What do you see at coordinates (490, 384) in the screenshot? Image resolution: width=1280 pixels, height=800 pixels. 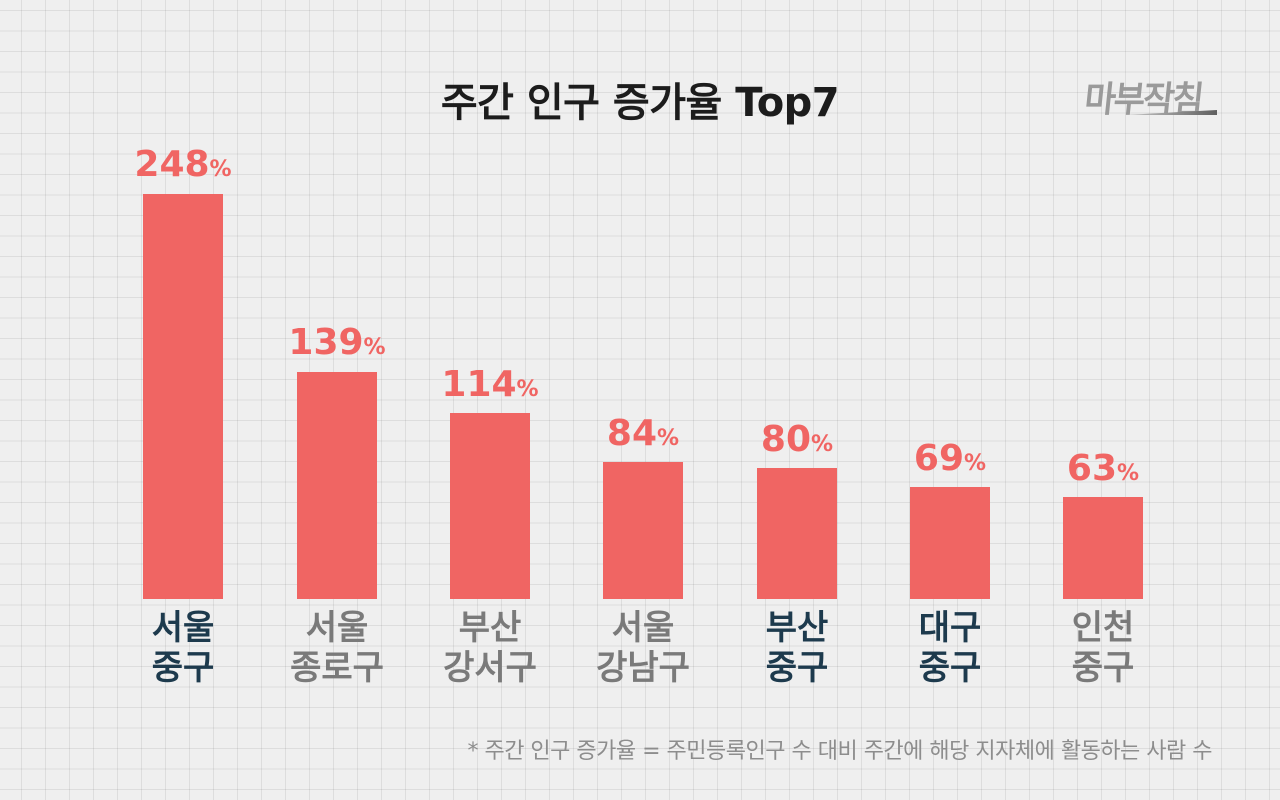 I see `value-label: 114%` at bounding box center [490, 384].